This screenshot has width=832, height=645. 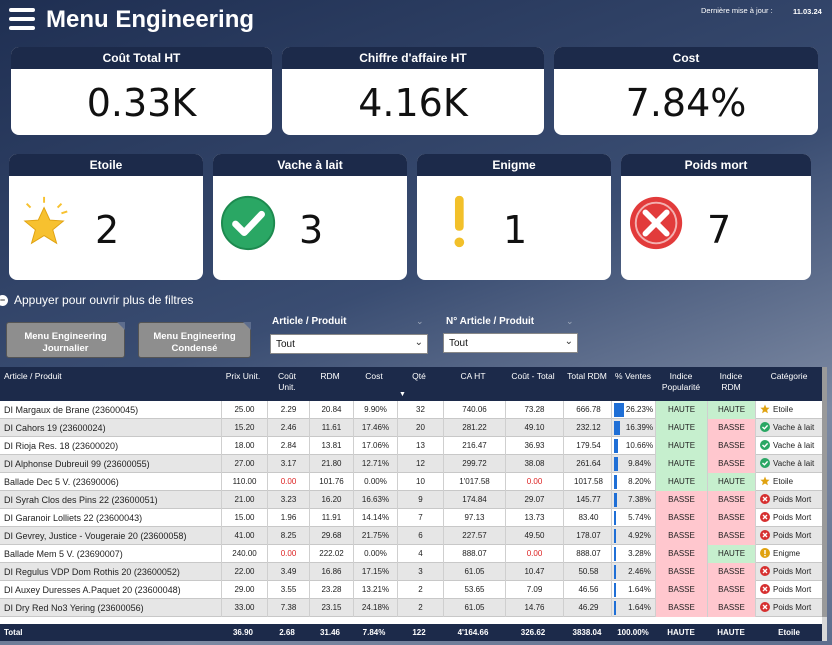 I want to click on total-ip: HAUTE, so click(x=681, y=632).